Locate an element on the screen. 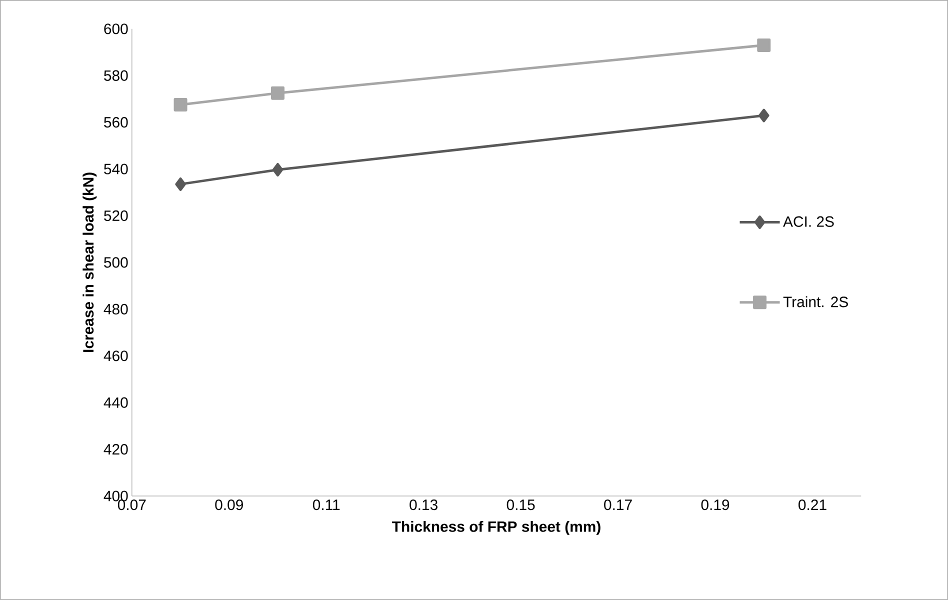 This screenshot has height=600, width=948. y-tick-label: 500 is located at coordinates (116, 262).